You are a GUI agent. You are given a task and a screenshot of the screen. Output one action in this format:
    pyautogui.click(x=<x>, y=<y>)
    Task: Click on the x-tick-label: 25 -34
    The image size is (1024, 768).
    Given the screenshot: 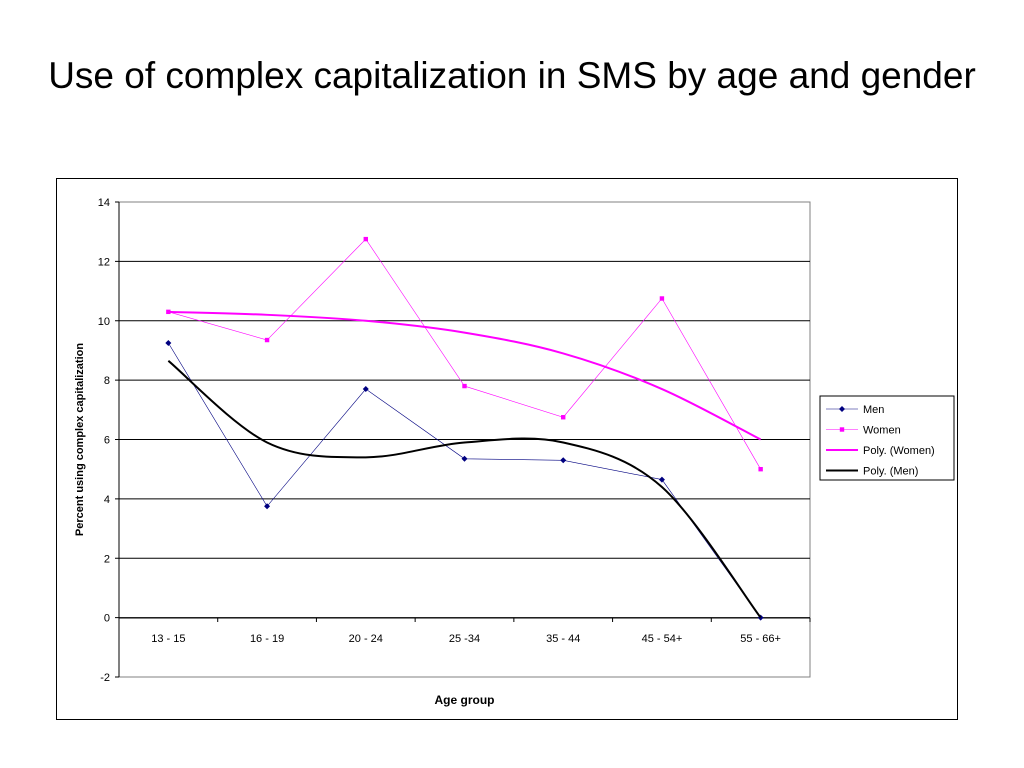 What is the action you would take?
    pyautogui.click(x=464, y=639)
    